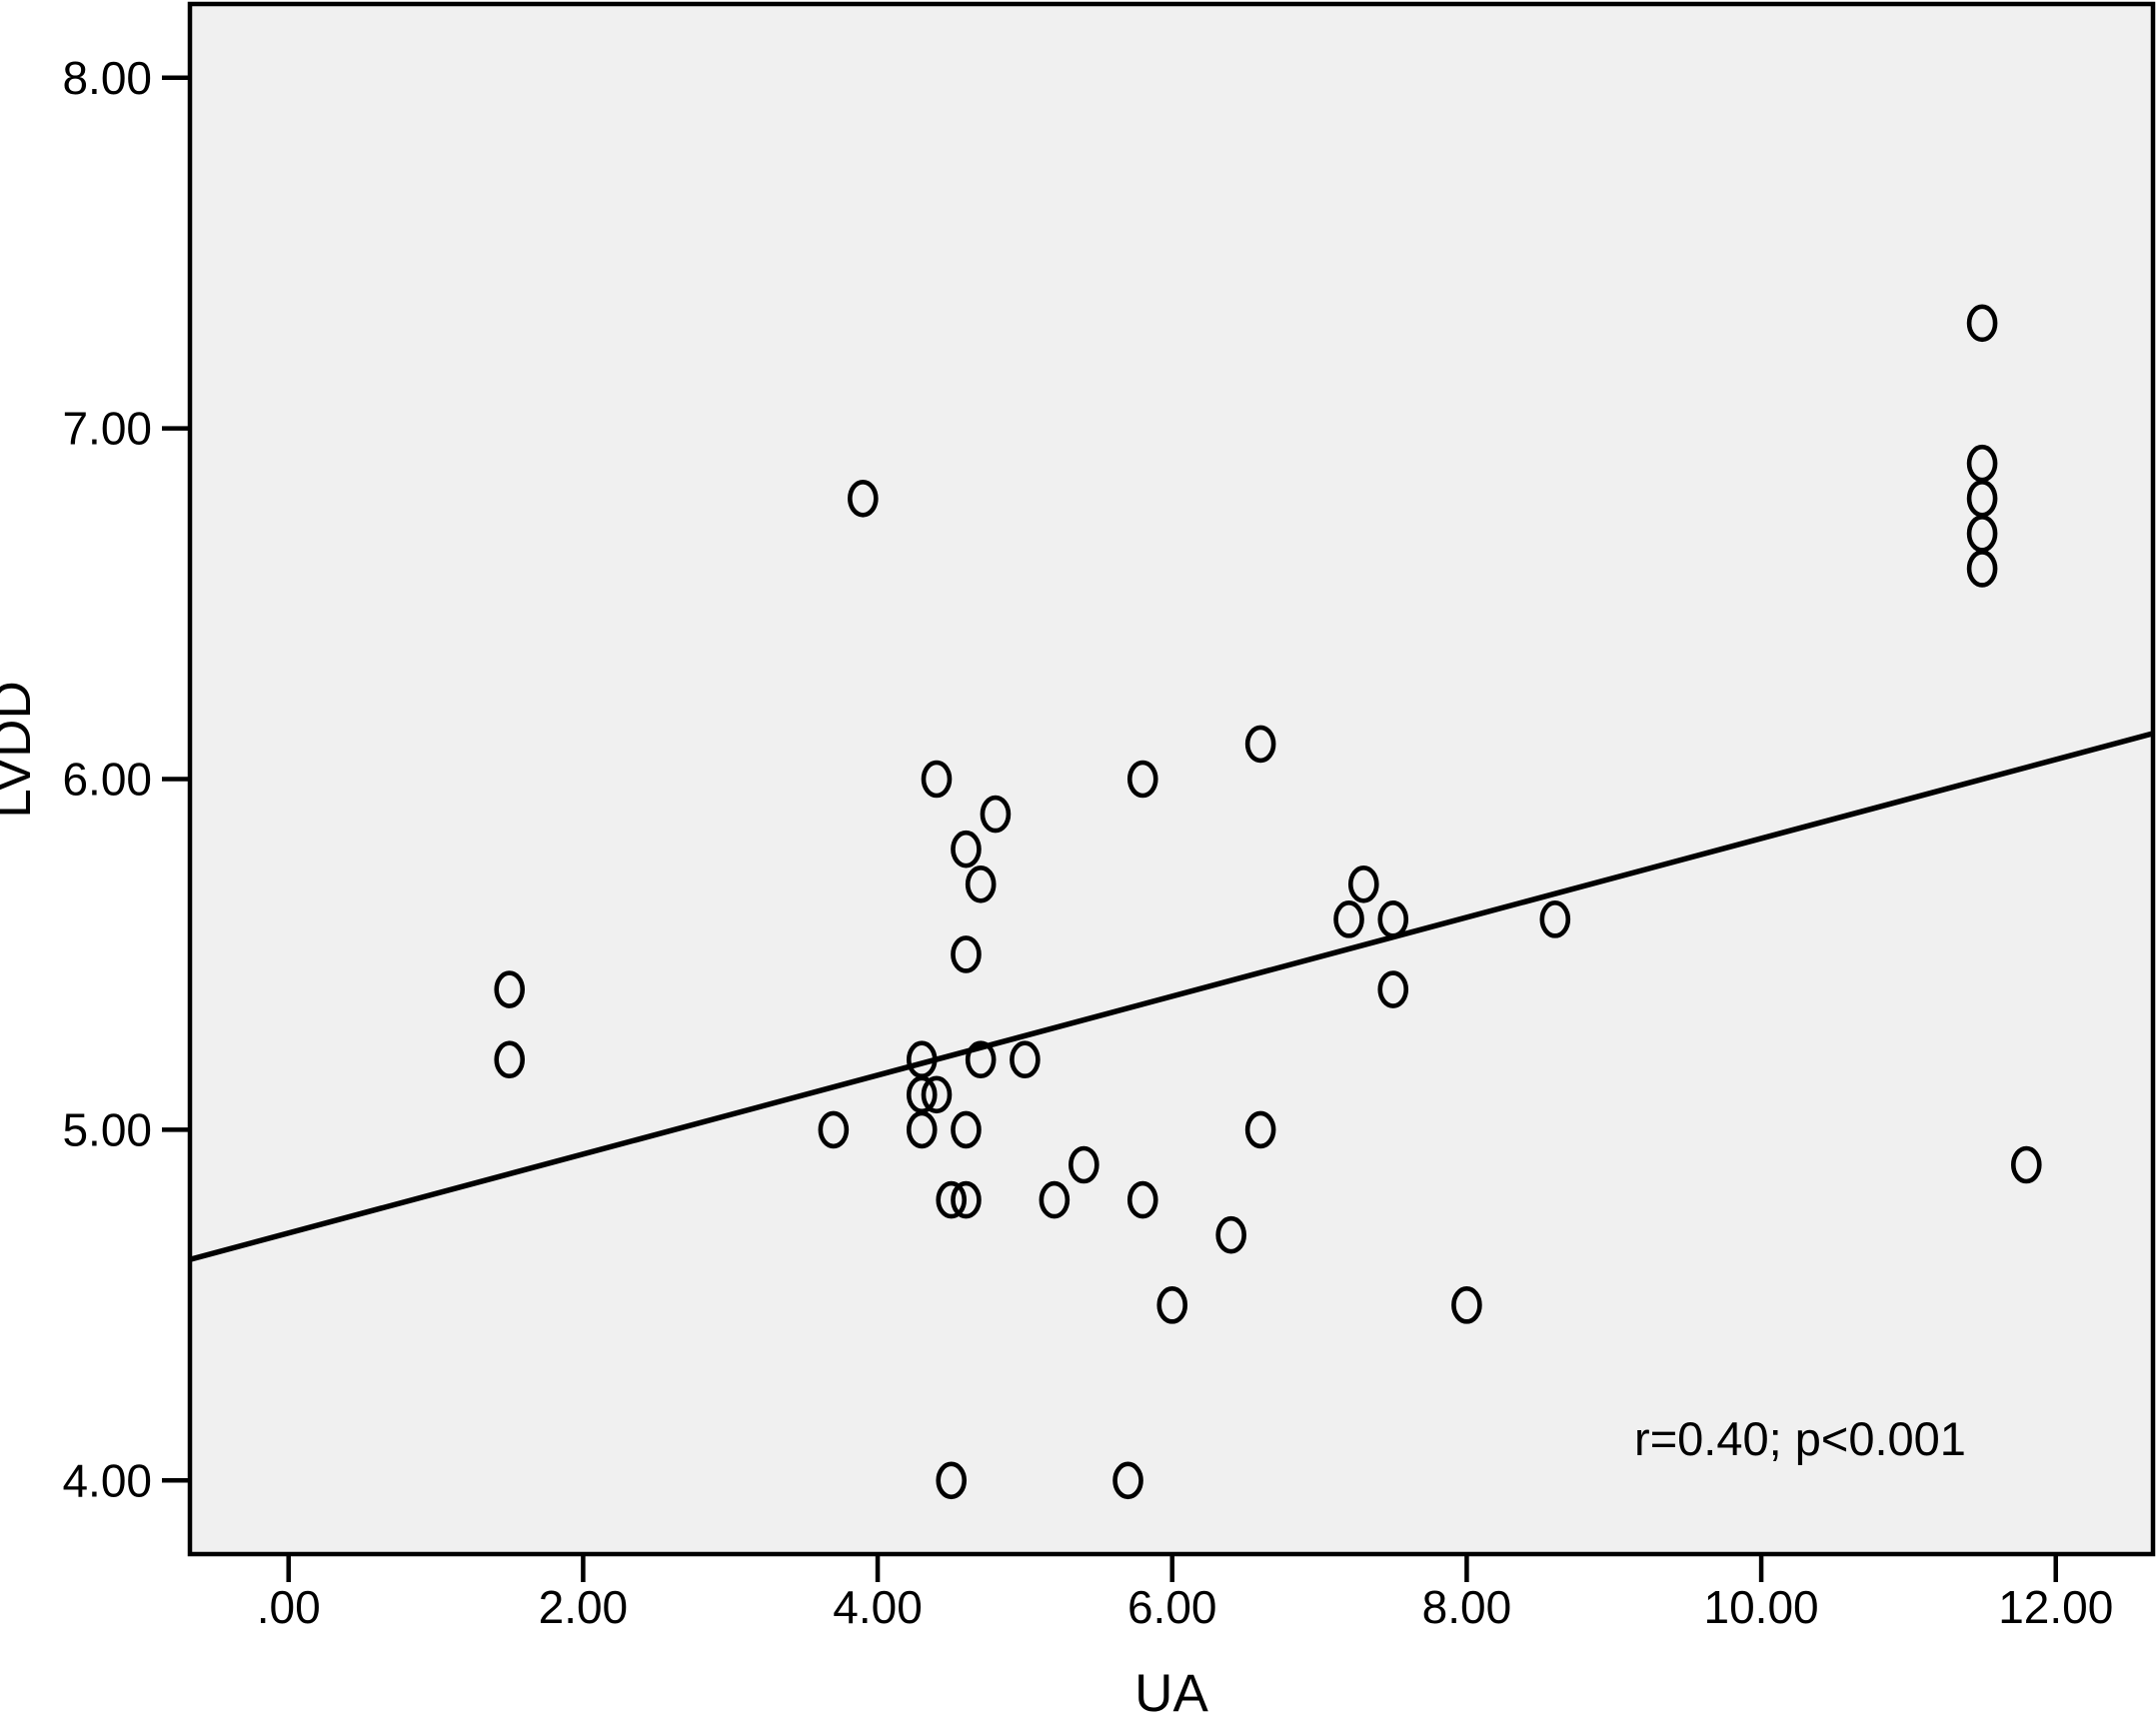  What do you see at coordinates (107, 1480) in the screenshot?
I see `y-tick-label: 4.00` at bounding box center [107, 1480].